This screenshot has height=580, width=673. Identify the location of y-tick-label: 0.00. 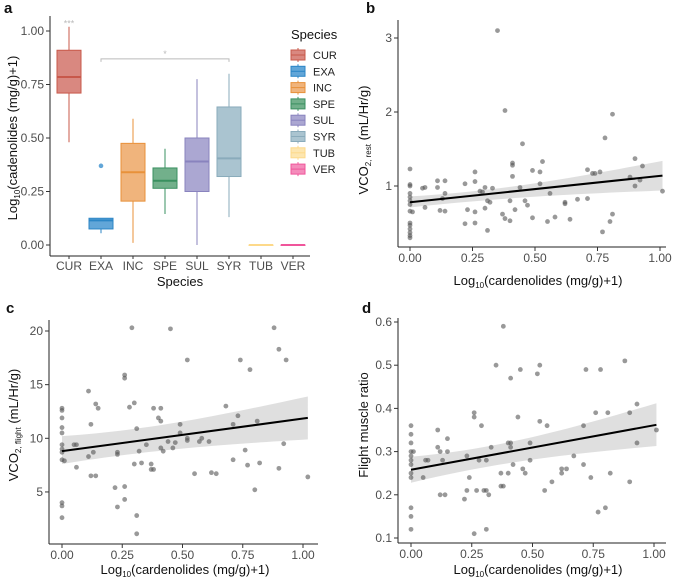
(33, 245).